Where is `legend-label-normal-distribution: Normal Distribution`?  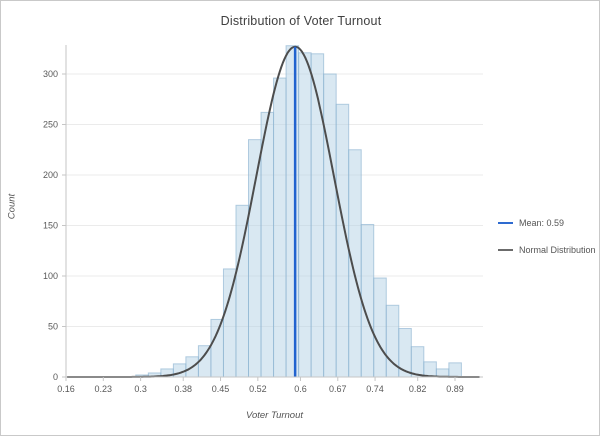
legend-label-normal-distribution: Normal Distribution is located at coordinates (557, 250).